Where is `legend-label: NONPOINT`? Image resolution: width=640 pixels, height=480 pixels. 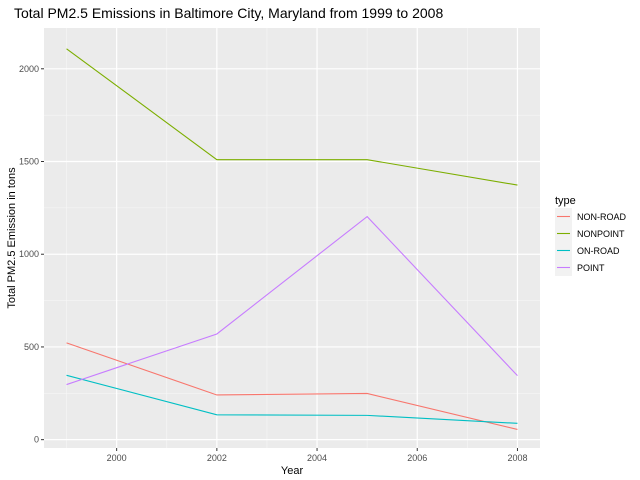
legend-label: NONPOINT is located at coordinates (601, 234).